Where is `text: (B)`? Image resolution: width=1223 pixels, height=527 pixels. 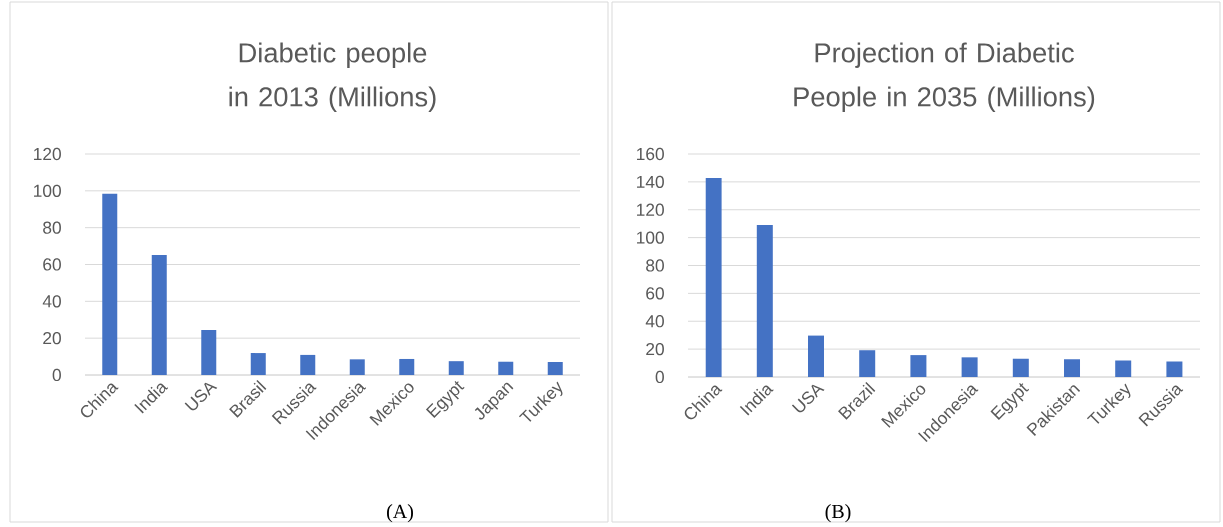 text: (B) is located at coordinates (838, 513).